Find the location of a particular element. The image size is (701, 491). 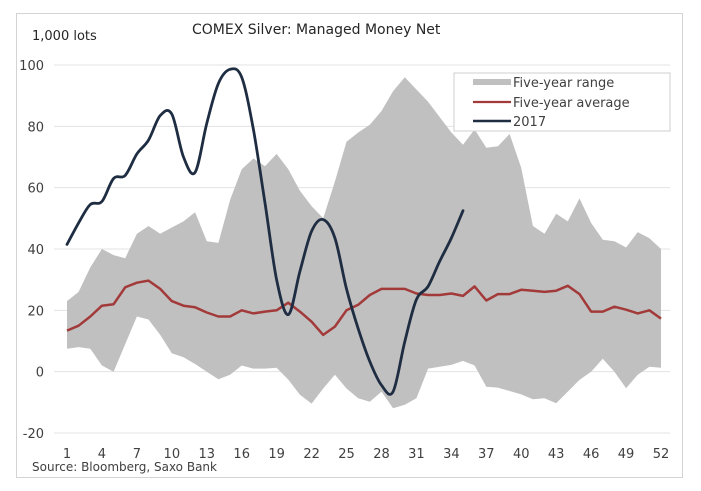

y-tick-label: 60 is located at coordinates (35, 189).